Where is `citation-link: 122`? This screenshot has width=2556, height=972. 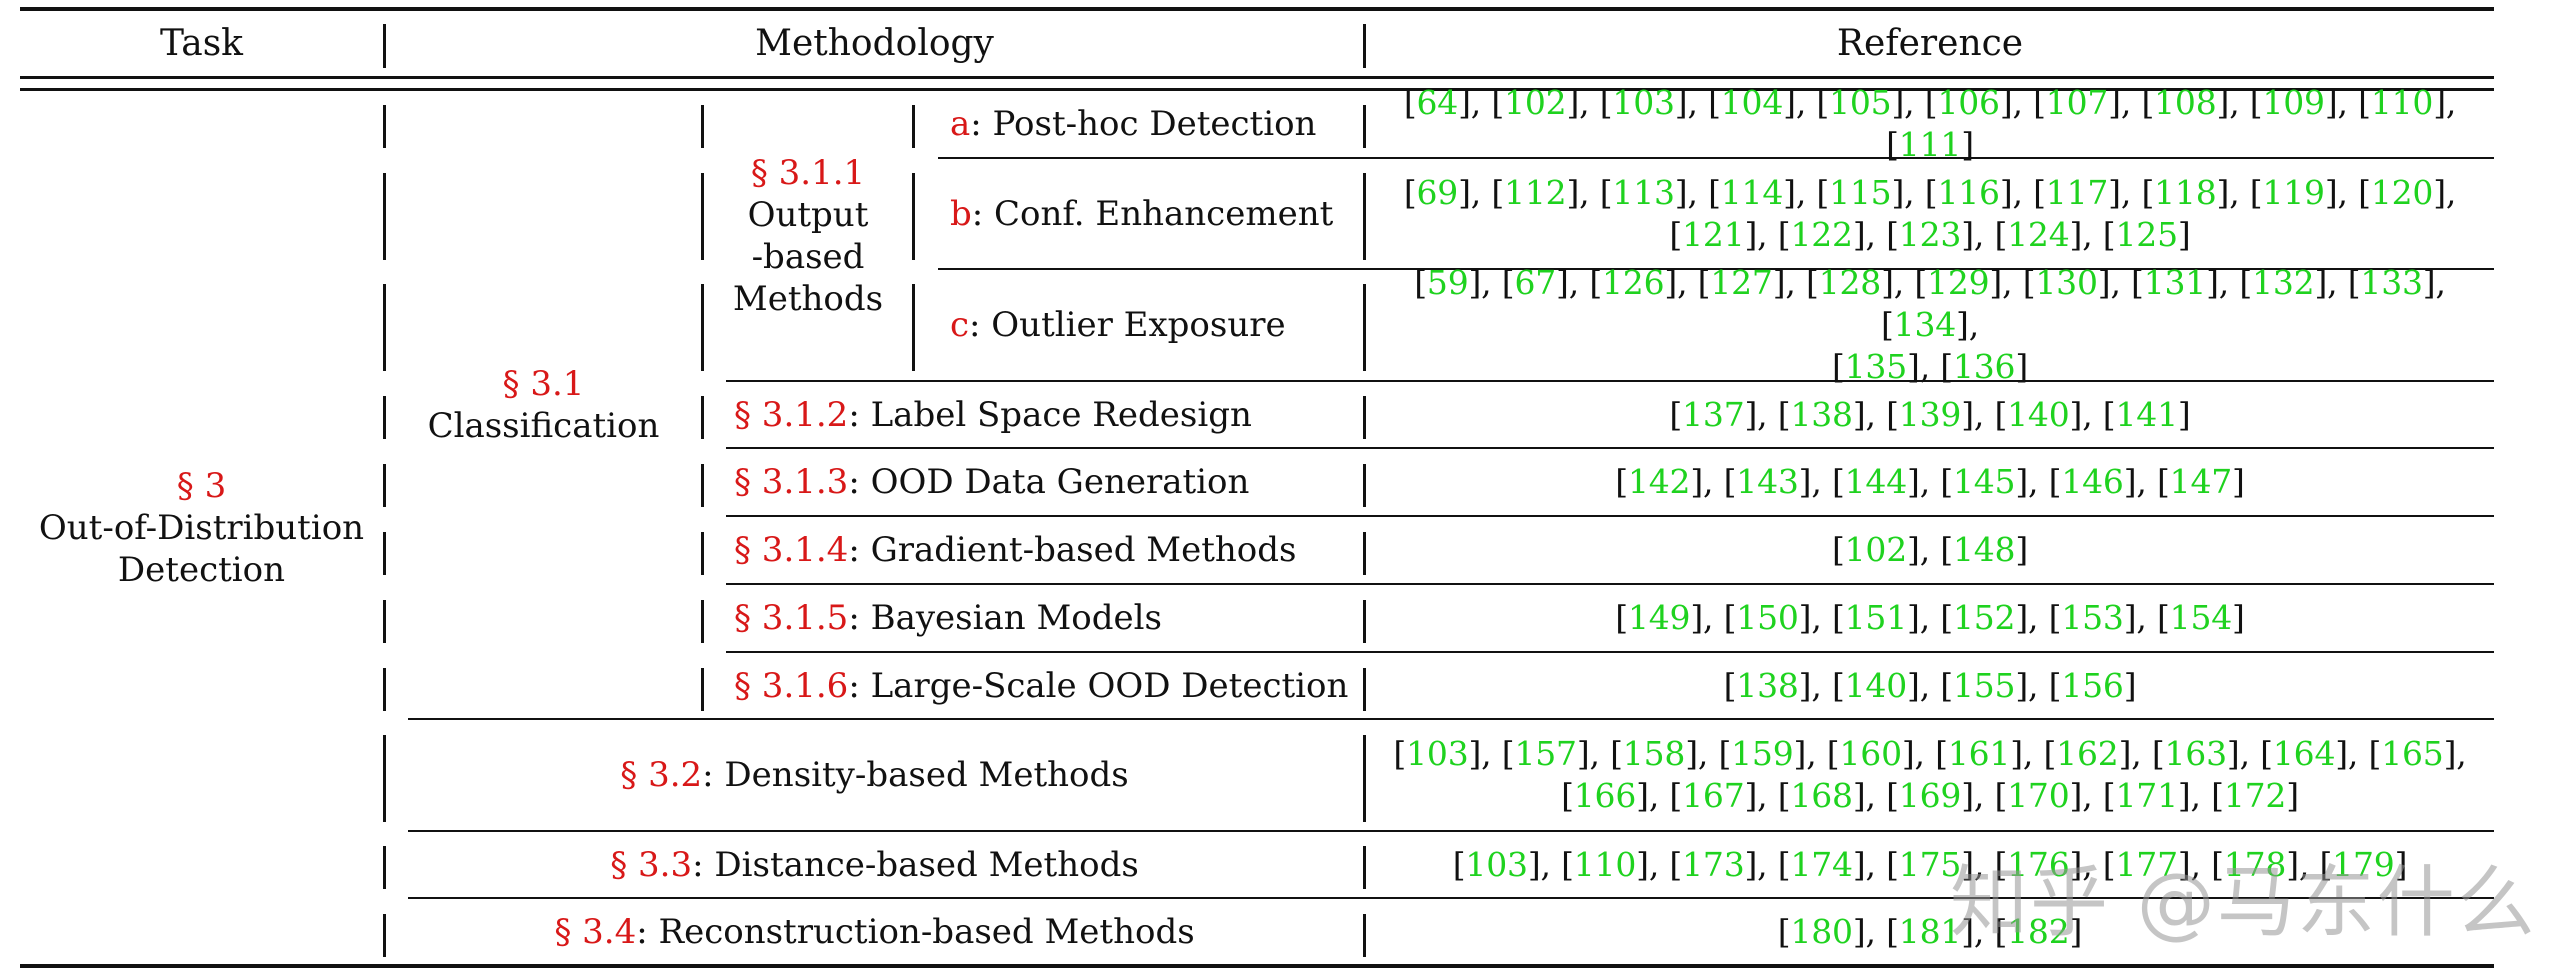 citation-link: 122 is located at coordinates (1821, 234).